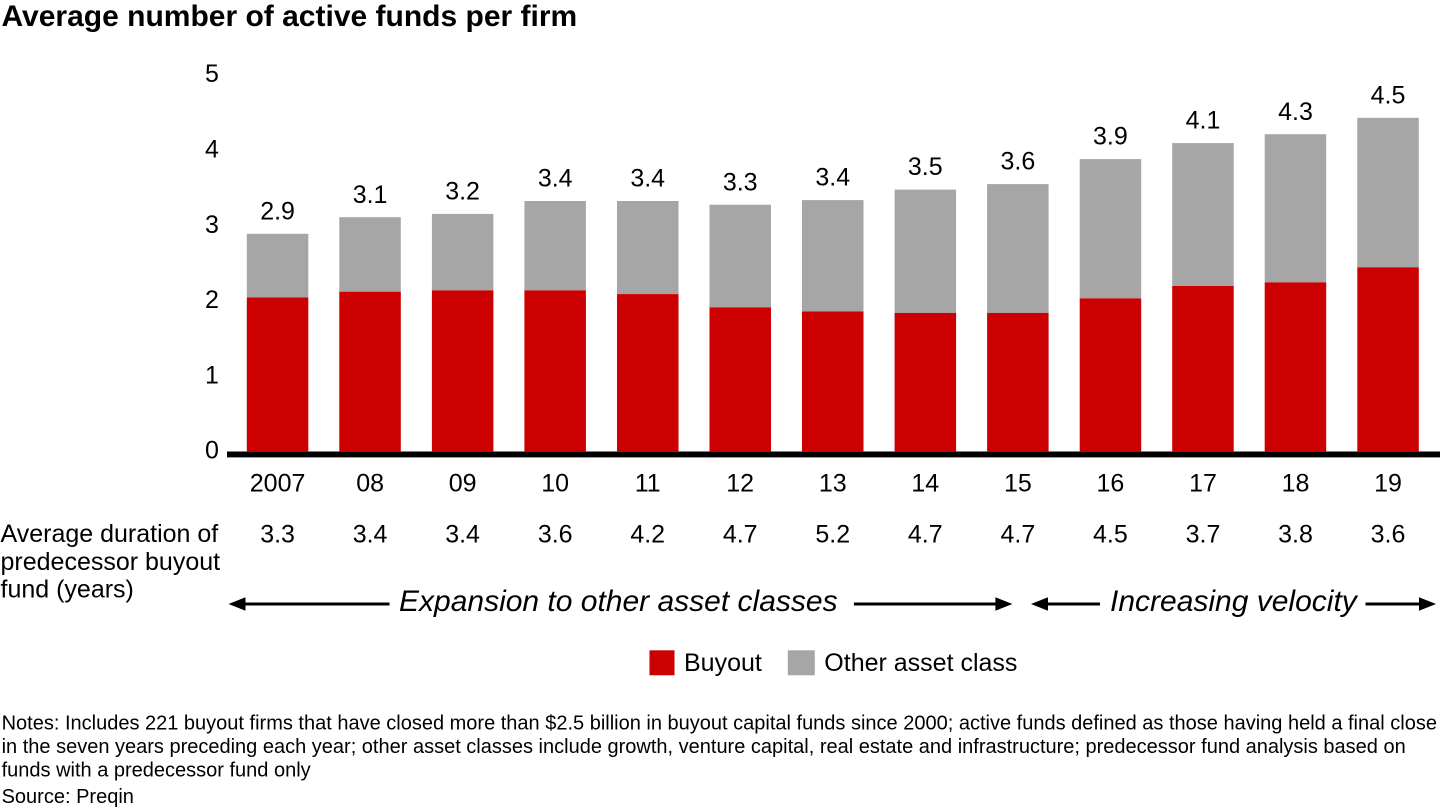 This screenshot has height=810, width=1440. Describe the element at coordinates (278, 484) in the screenshot. I see `svg-text: 2007` at that location.